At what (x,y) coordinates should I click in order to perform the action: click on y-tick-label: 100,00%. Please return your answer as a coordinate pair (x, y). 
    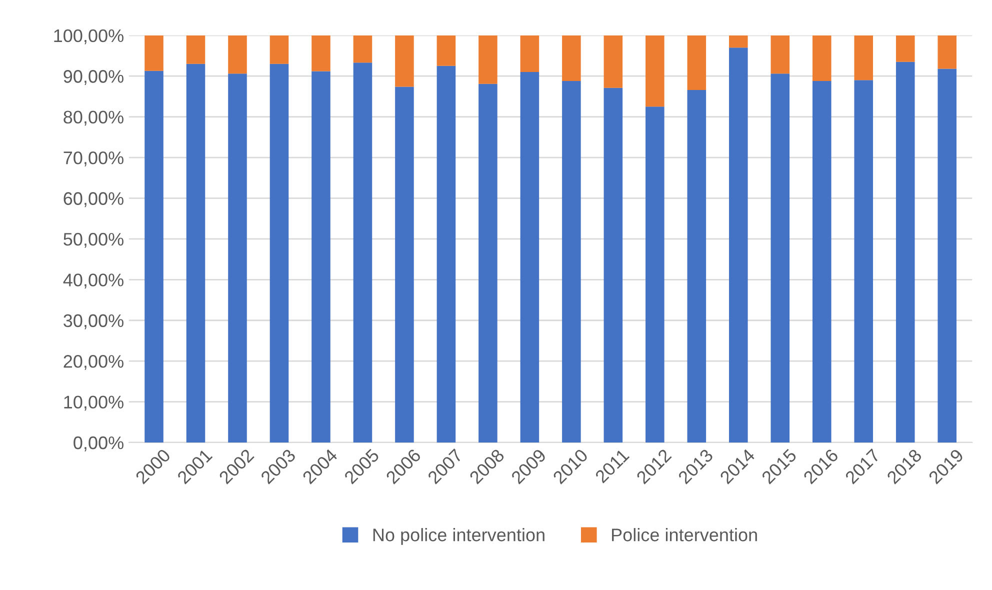
    Looking at the image, I should click on (89, 36).